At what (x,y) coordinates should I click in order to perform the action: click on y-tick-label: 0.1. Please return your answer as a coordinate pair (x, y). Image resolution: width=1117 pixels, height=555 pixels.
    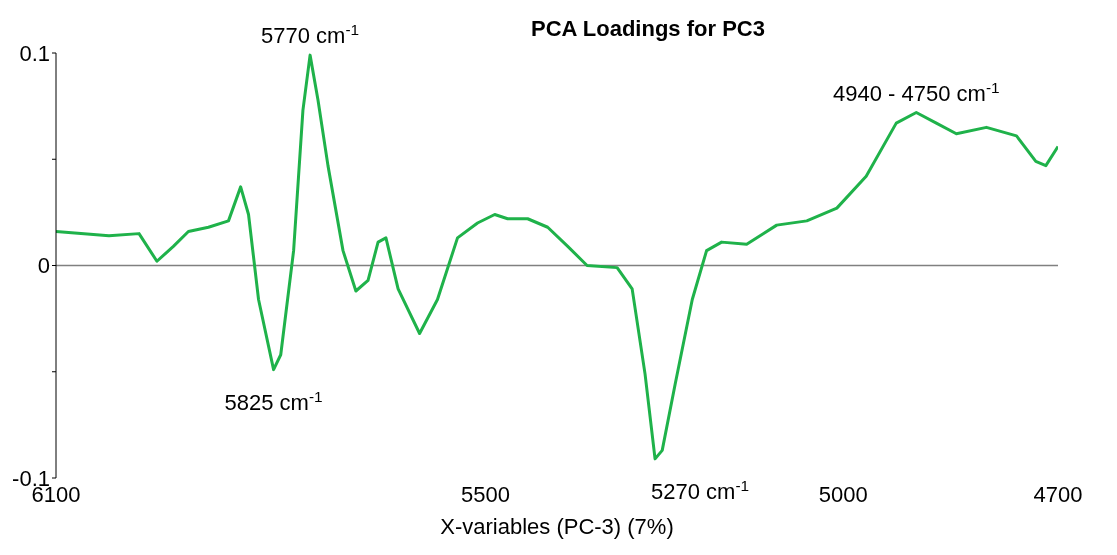
    Looking at the image, I should click on (34, 53).